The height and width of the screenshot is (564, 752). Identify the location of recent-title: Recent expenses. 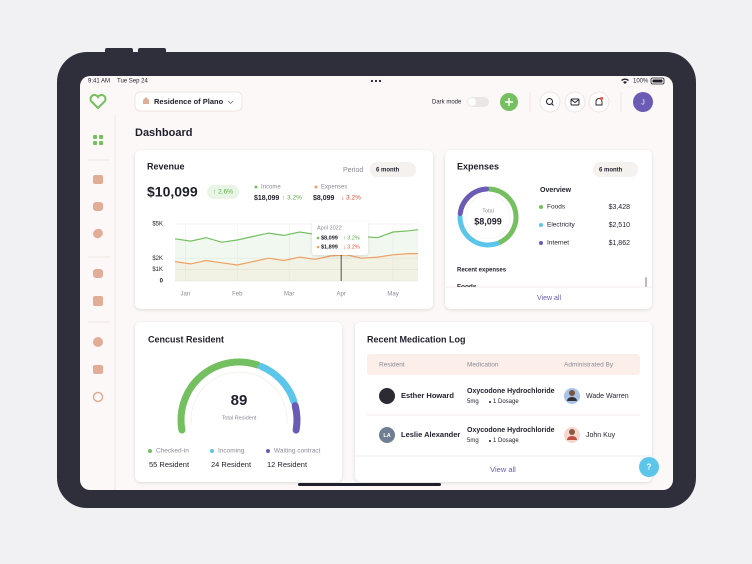
(482, 271).